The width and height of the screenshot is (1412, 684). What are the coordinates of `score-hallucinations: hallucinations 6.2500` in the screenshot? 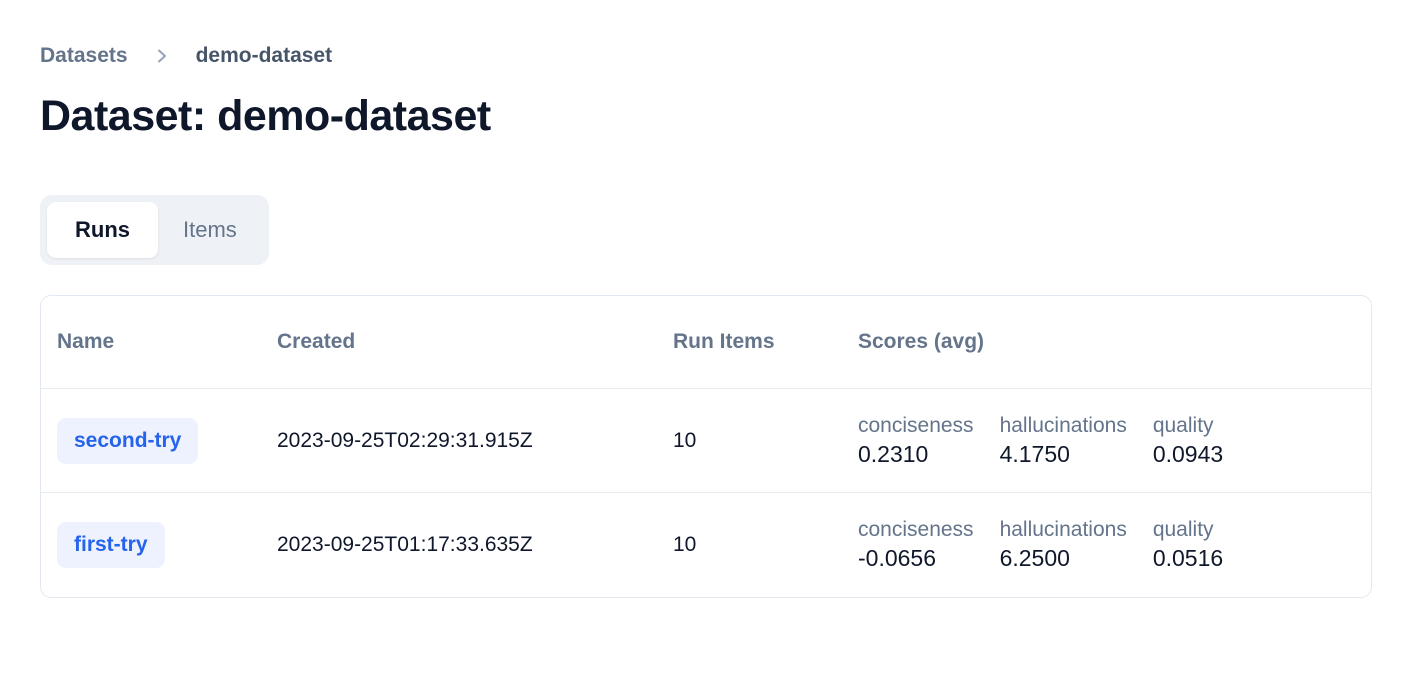 It's located at (1063, 545).